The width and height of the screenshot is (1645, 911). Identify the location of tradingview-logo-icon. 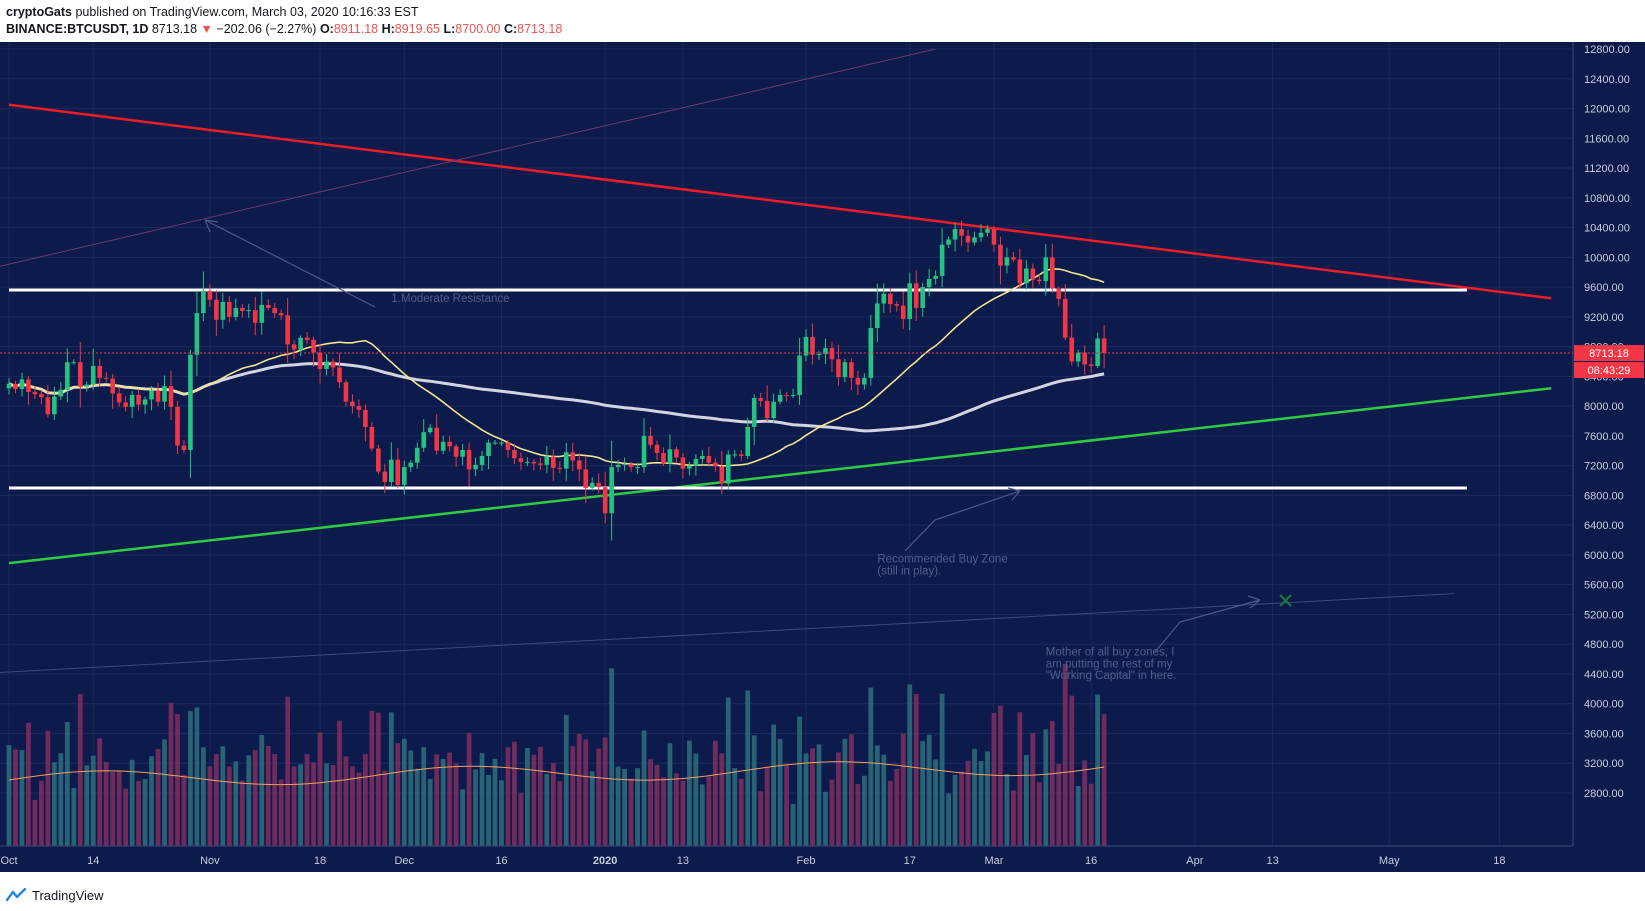
(16, 895).